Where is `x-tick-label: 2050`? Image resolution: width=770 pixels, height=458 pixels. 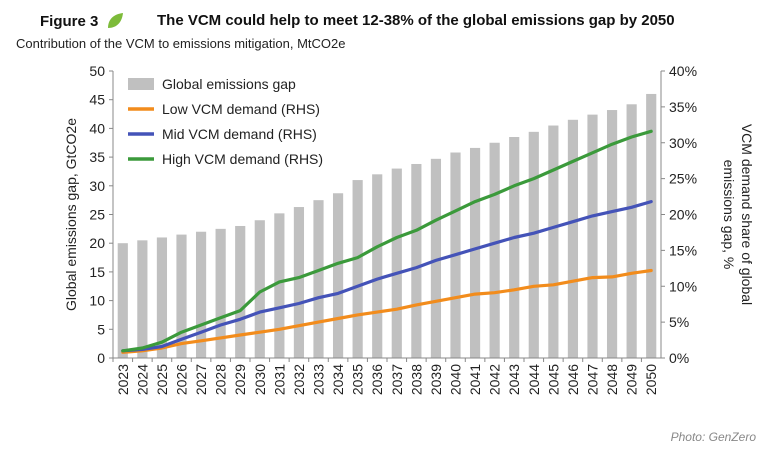
x-tick-label: 2050 is located at coordinates (651, 379).